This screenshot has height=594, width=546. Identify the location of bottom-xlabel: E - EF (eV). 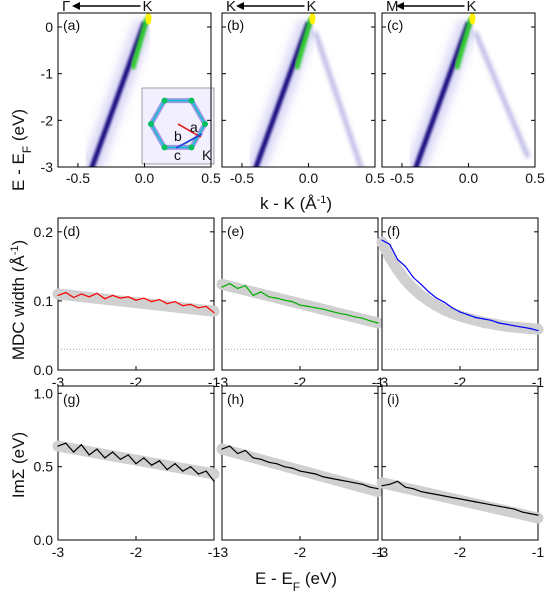
(296, 581).